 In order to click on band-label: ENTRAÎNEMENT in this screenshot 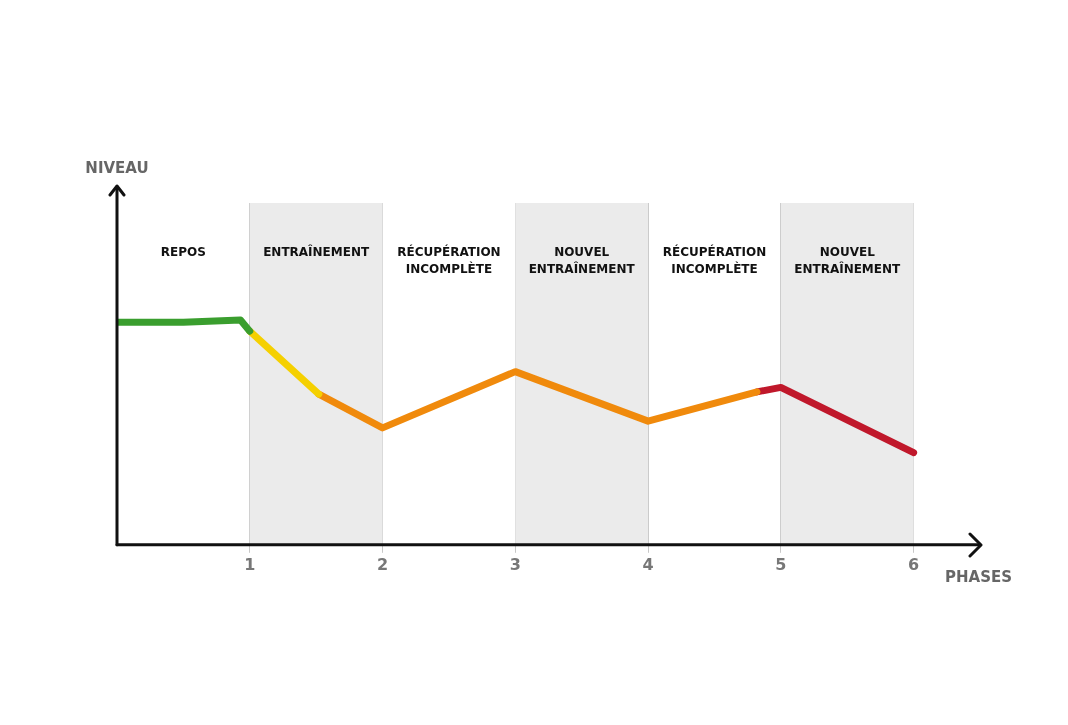, I will do `click(316, 252)`.